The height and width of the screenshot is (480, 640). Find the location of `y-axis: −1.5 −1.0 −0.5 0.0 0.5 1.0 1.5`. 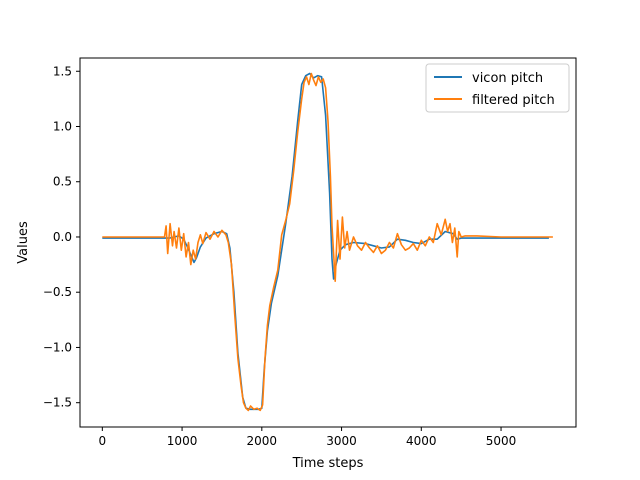

y-axis: −1.5 −1.0 −0.5 0.0 0.5 1.0 1.5 is located at coordinates (61, 237).